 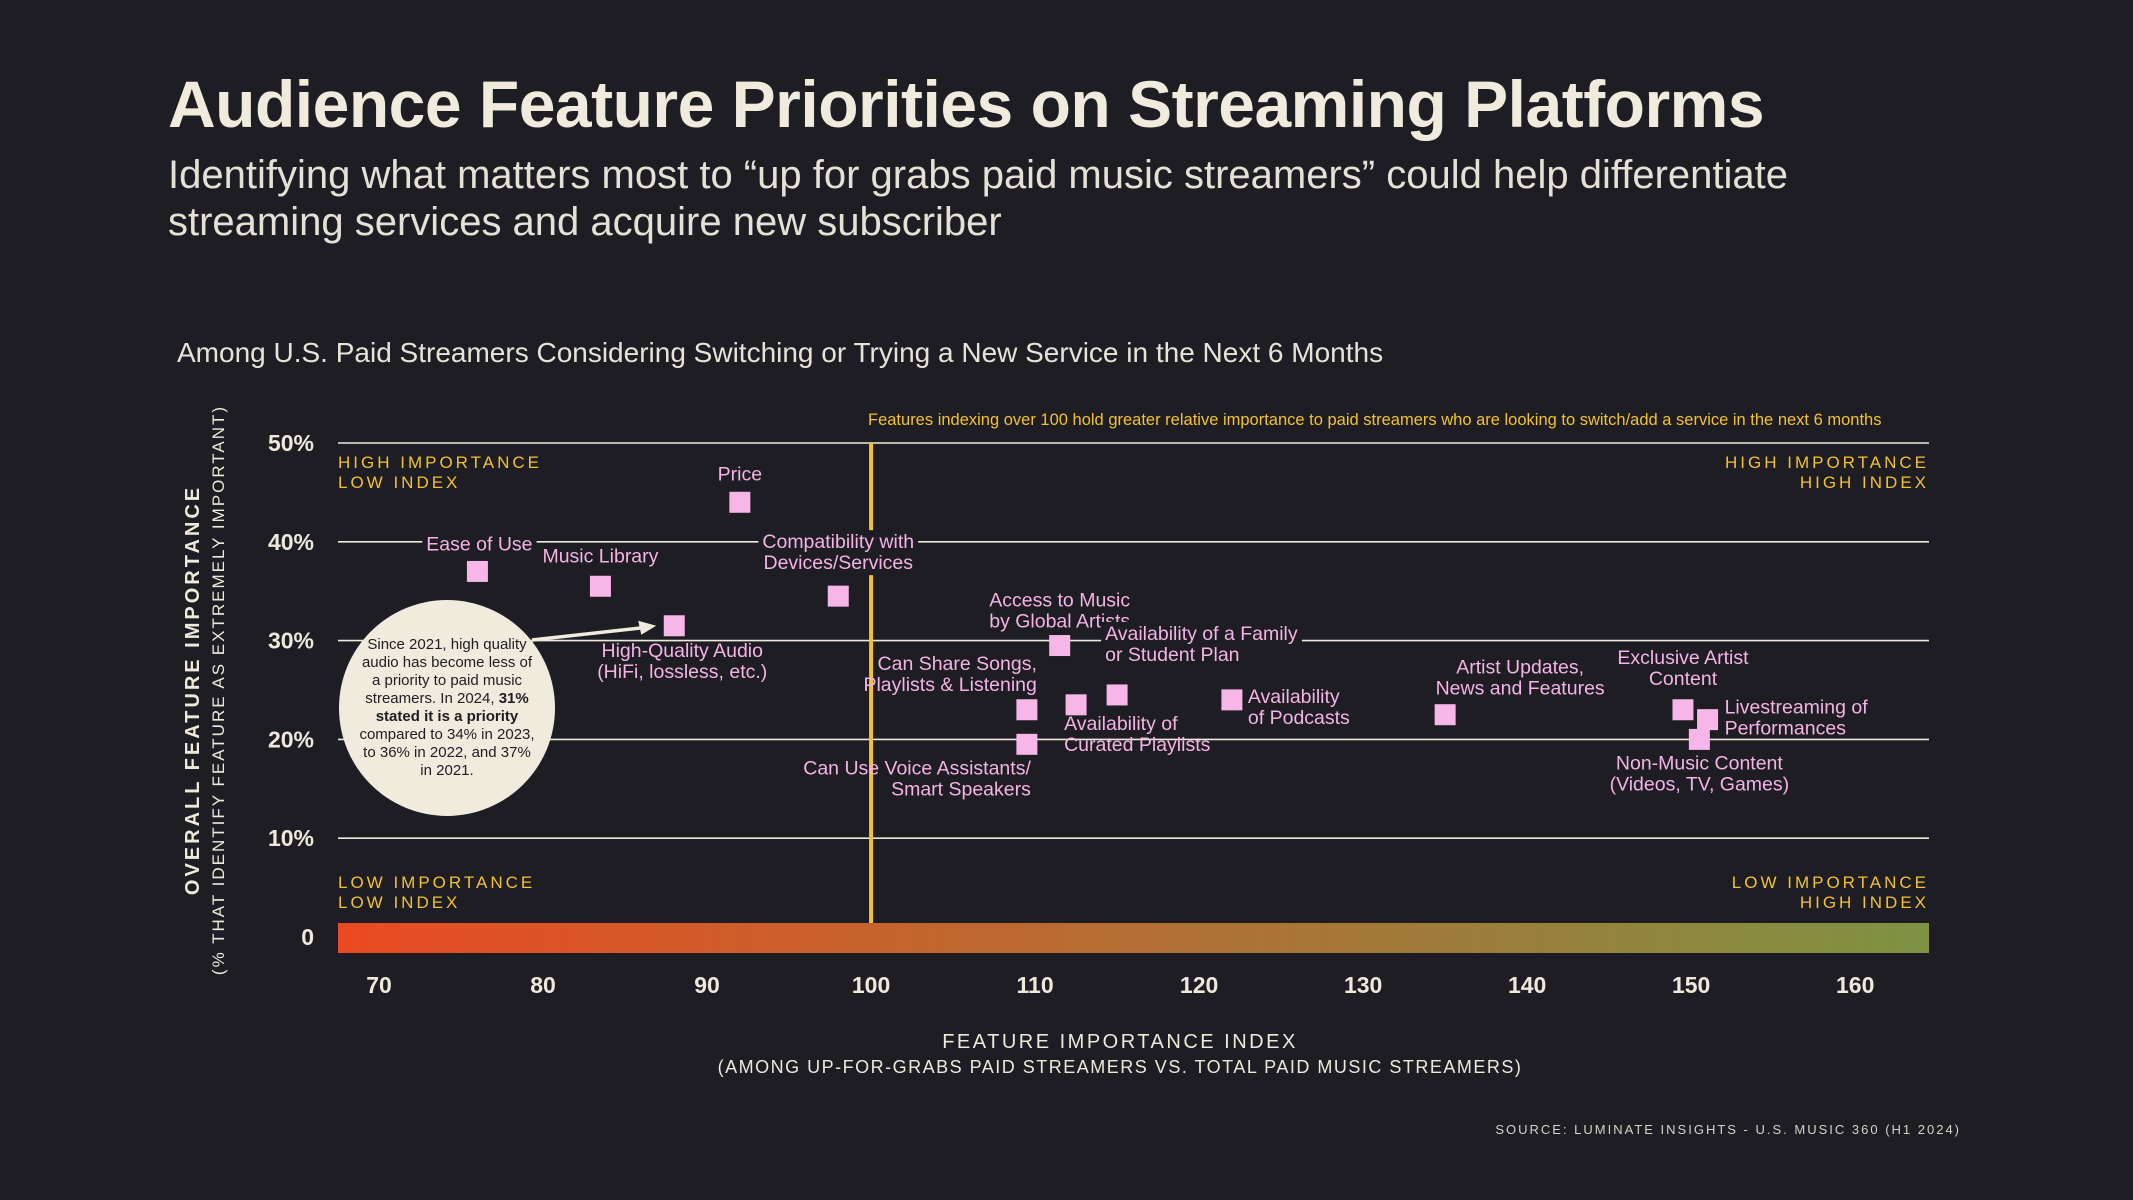 I want to click on point-label-line: Exclusive Artist, so click(x=1683, y=658).